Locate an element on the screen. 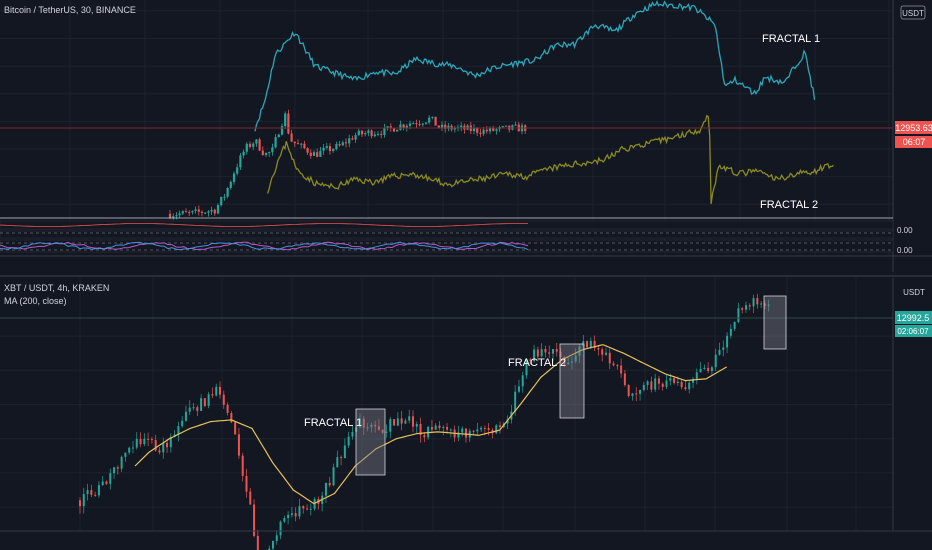 The width and height of the screenshot is (932, 550). top-currency-badge is located at coordinates (913, 12).